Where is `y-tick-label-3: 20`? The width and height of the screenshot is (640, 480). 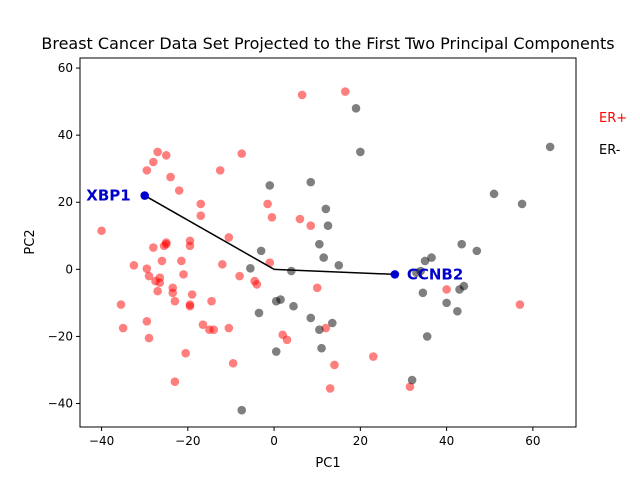 y-tick-label-3: 20 is located at coordinates (65, 202).